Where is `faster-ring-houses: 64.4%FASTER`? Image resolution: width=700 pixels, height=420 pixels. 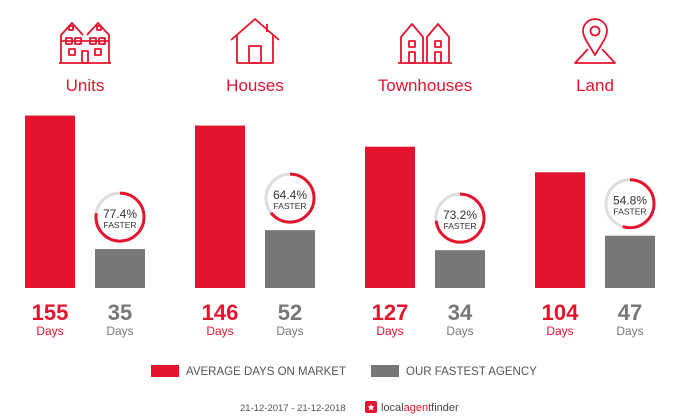
faster-ring-houses: 64.4%FASTER is located at coordinates (290, 198).